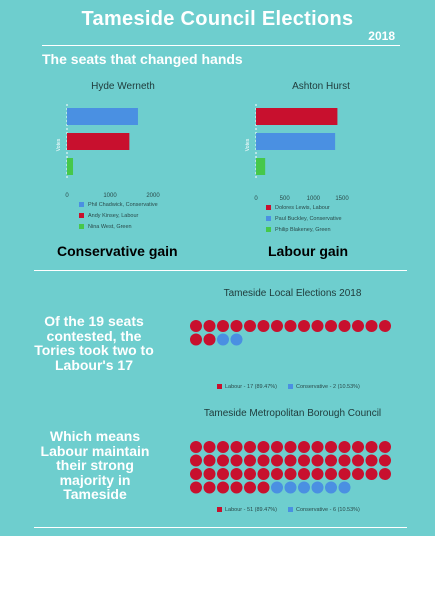 The width and height of the screenshot is (435, 589). What do you see at coordinates (70, 166) in the screenshot?
I see `bar-nina-west-green` at bounding box center [70, 166].